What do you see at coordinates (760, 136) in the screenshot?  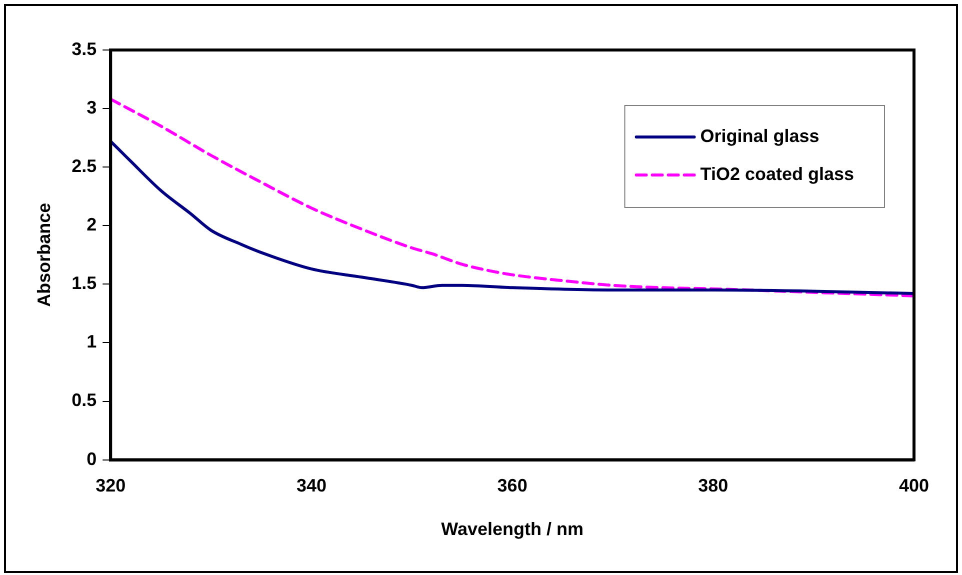 I see `legend-label: Original glass` at bounding box center [760, 136].